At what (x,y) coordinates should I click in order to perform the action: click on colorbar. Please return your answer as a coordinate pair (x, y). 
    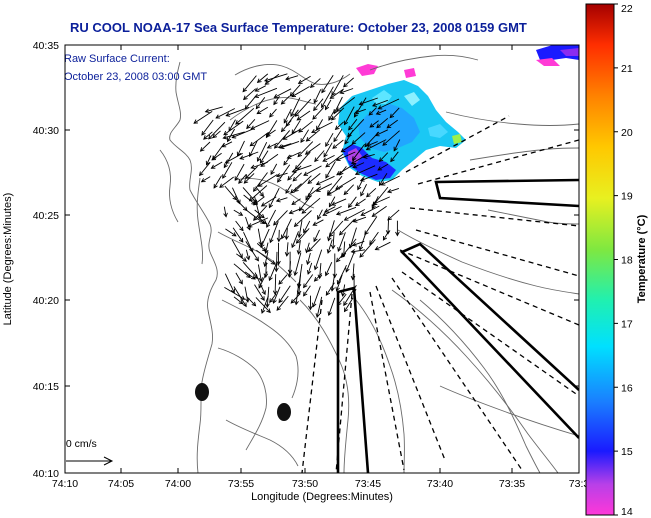
    Looking at the image, I should click on (600, 259).